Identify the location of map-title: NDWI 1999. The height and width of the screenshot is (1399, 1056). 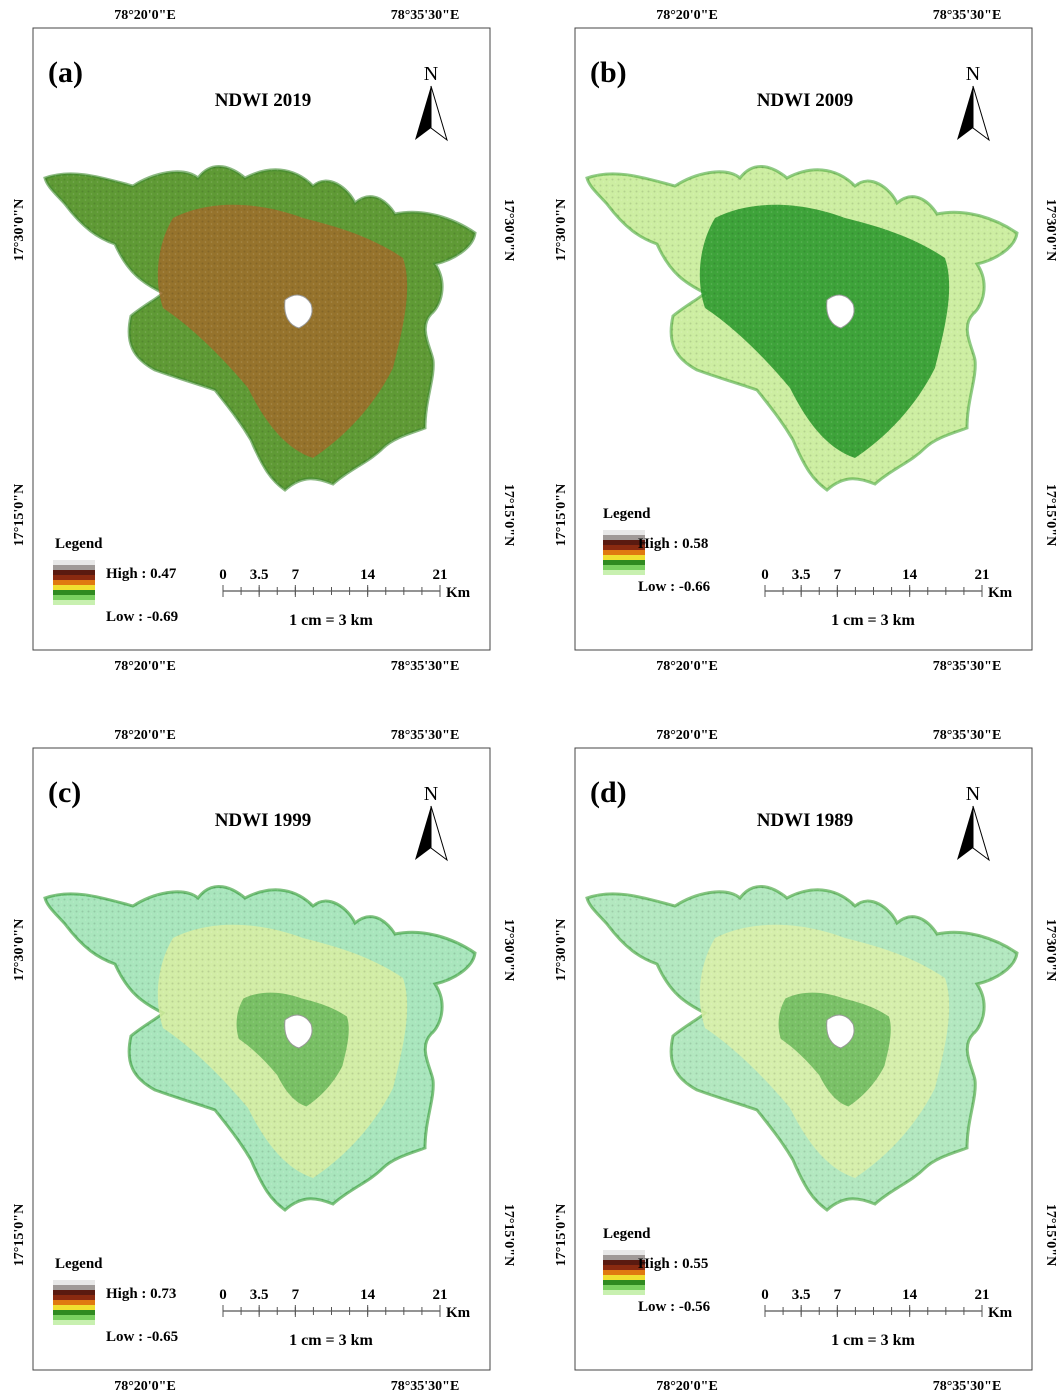
(263, 820).